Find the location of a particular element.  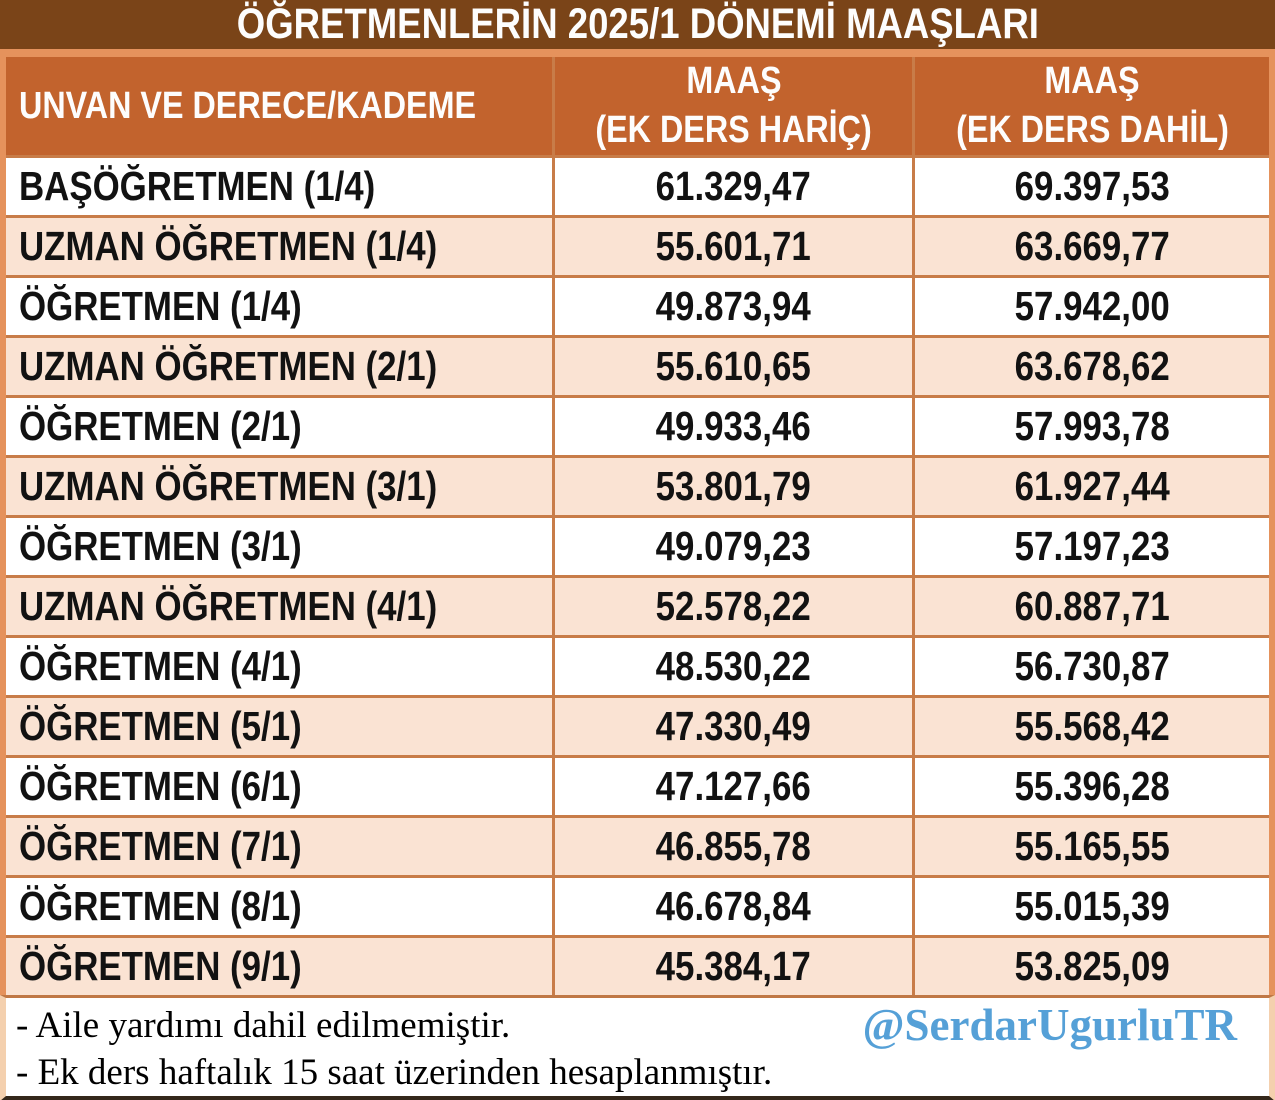

maas-haric-line1: MAAŞ is located at coordinates (733, 81).